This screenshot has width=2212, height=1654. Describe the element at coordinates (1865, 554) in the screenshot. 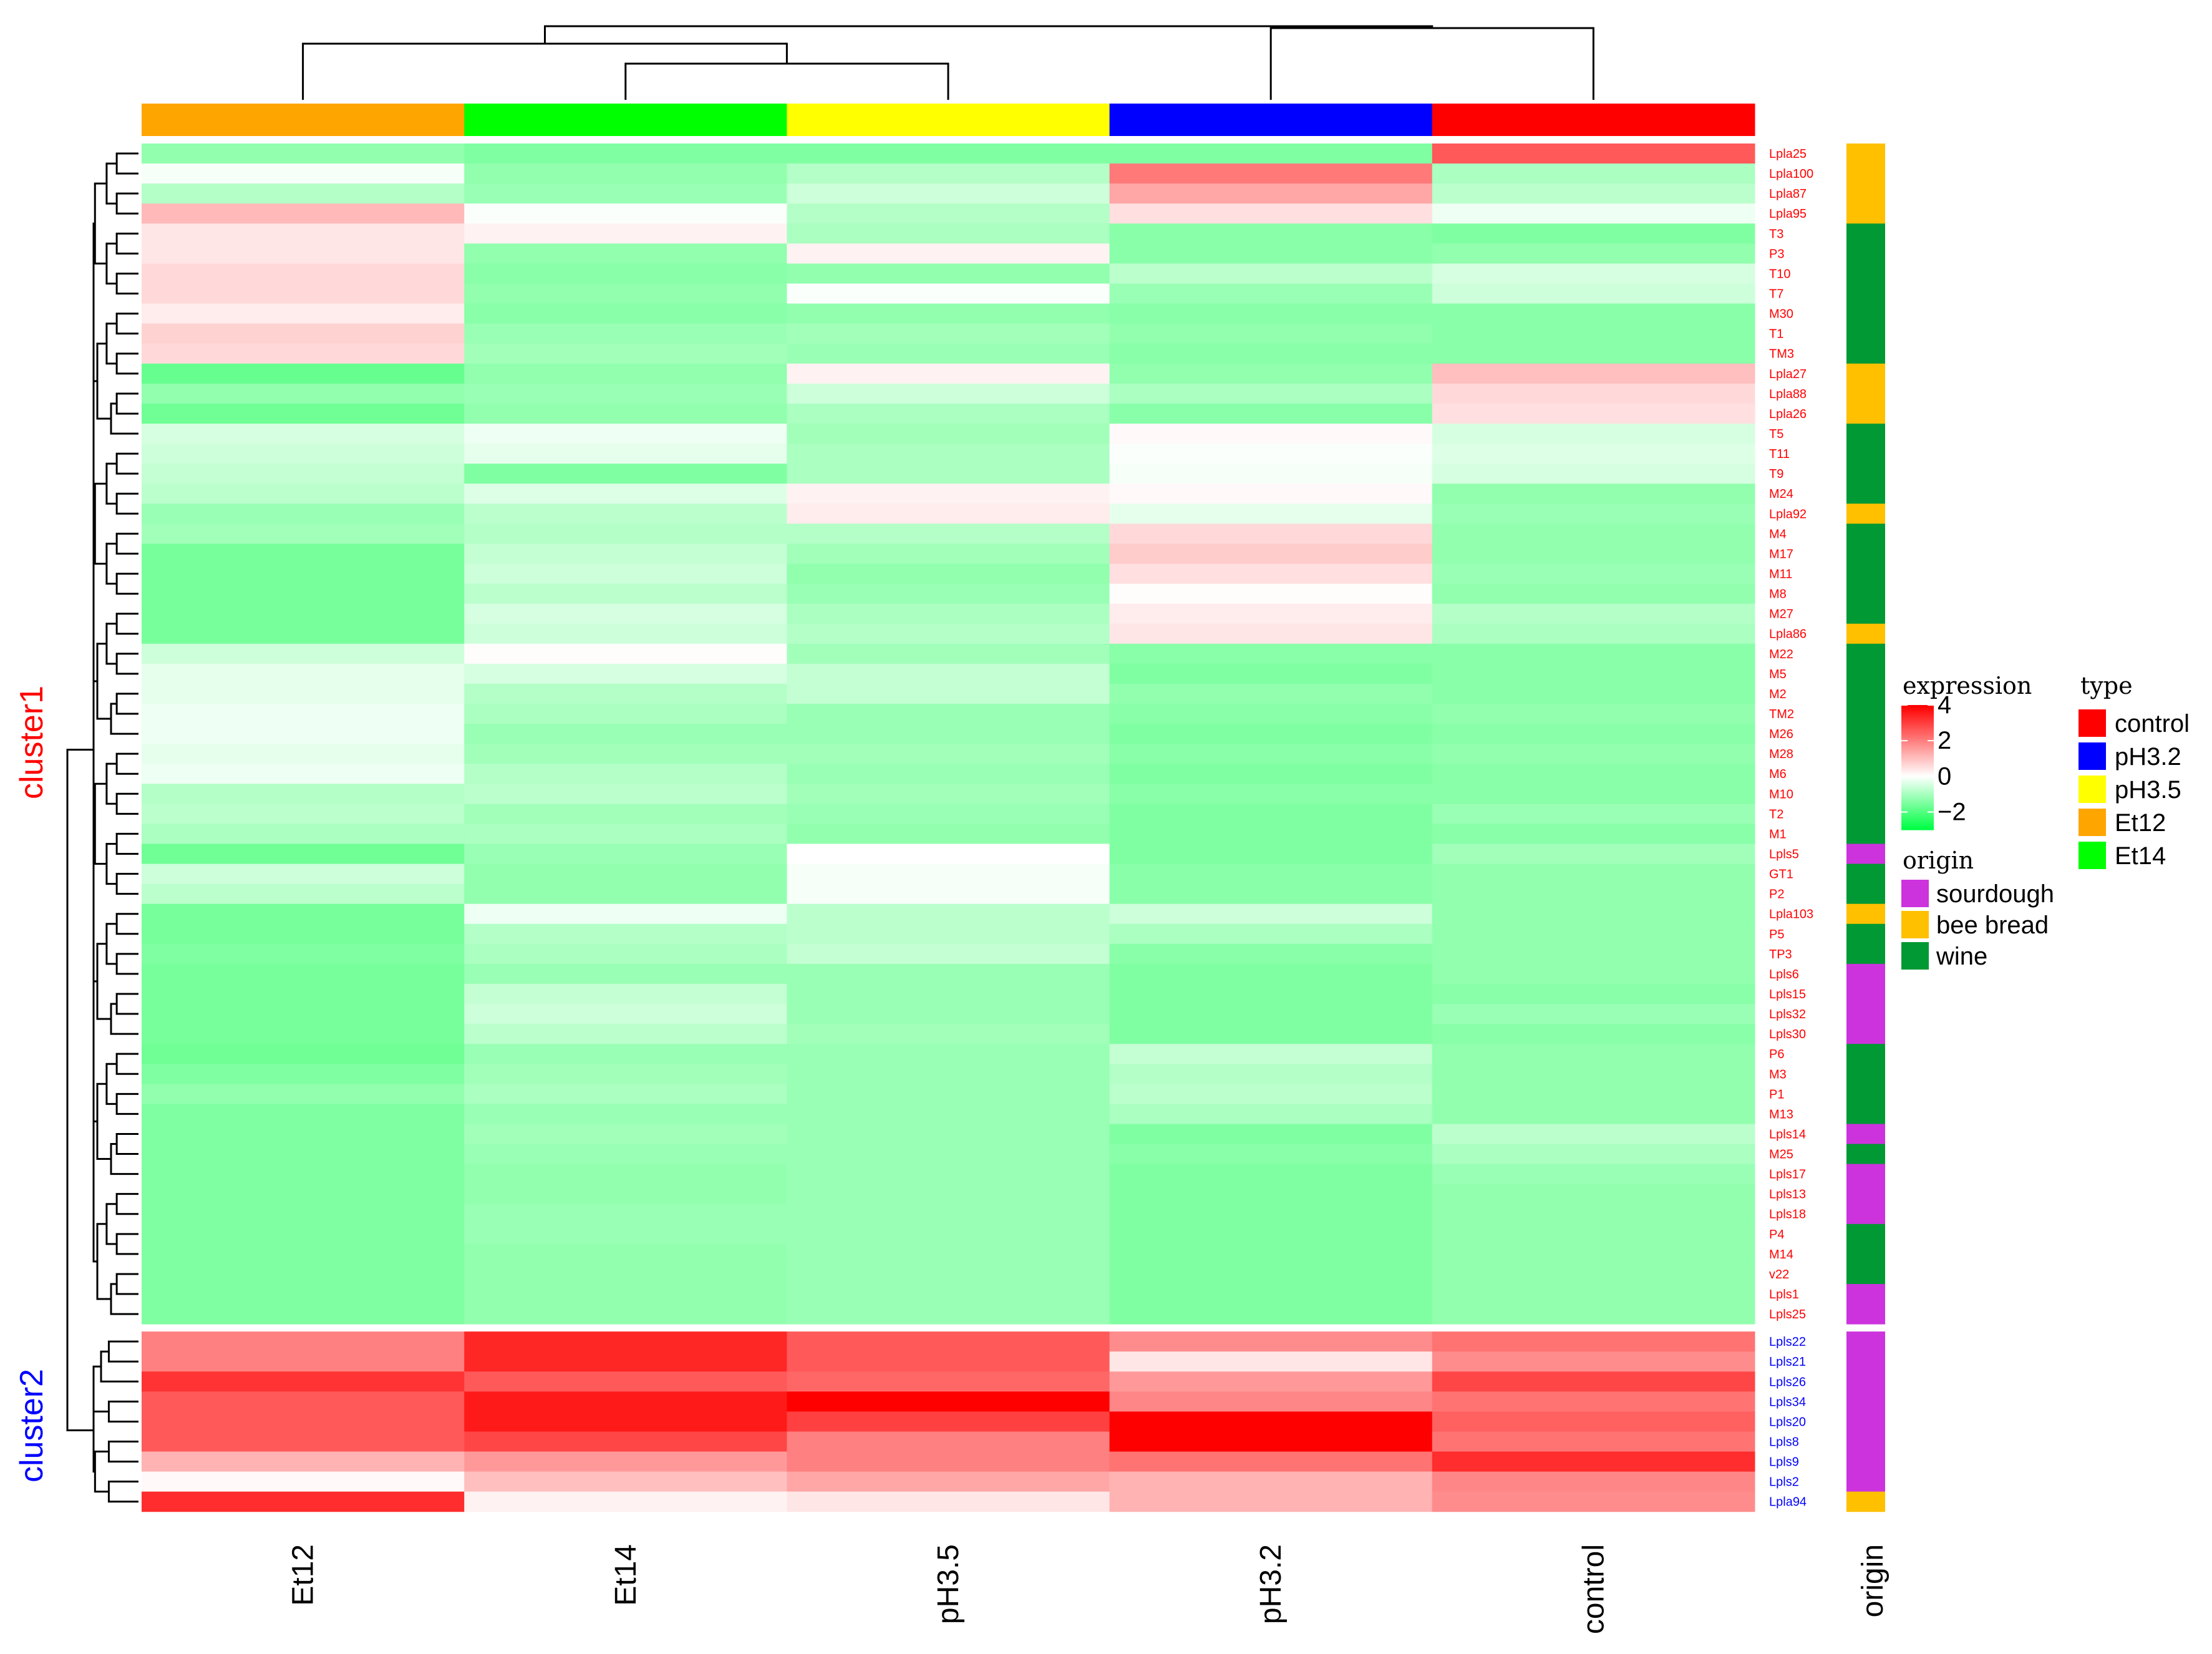

I see `origin-cell-M17` at that location.